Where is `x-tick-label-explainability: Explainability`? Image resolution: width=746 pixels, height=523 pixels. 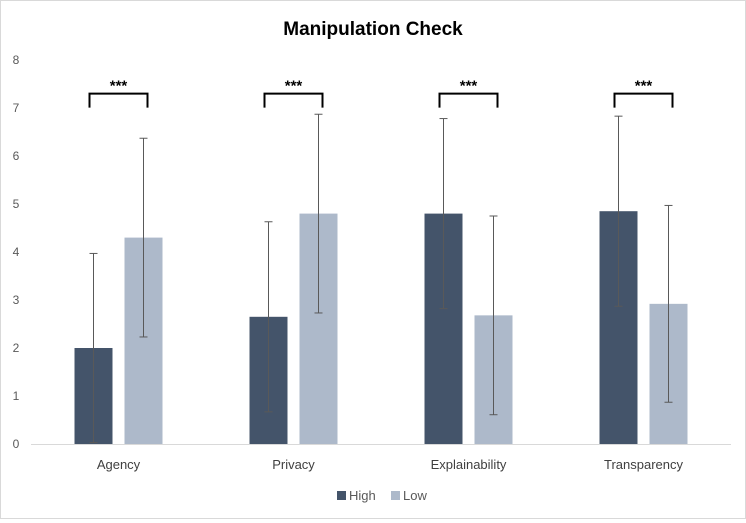
x-tick-label-explainability: Explainability is located at coordinates (469, 464).